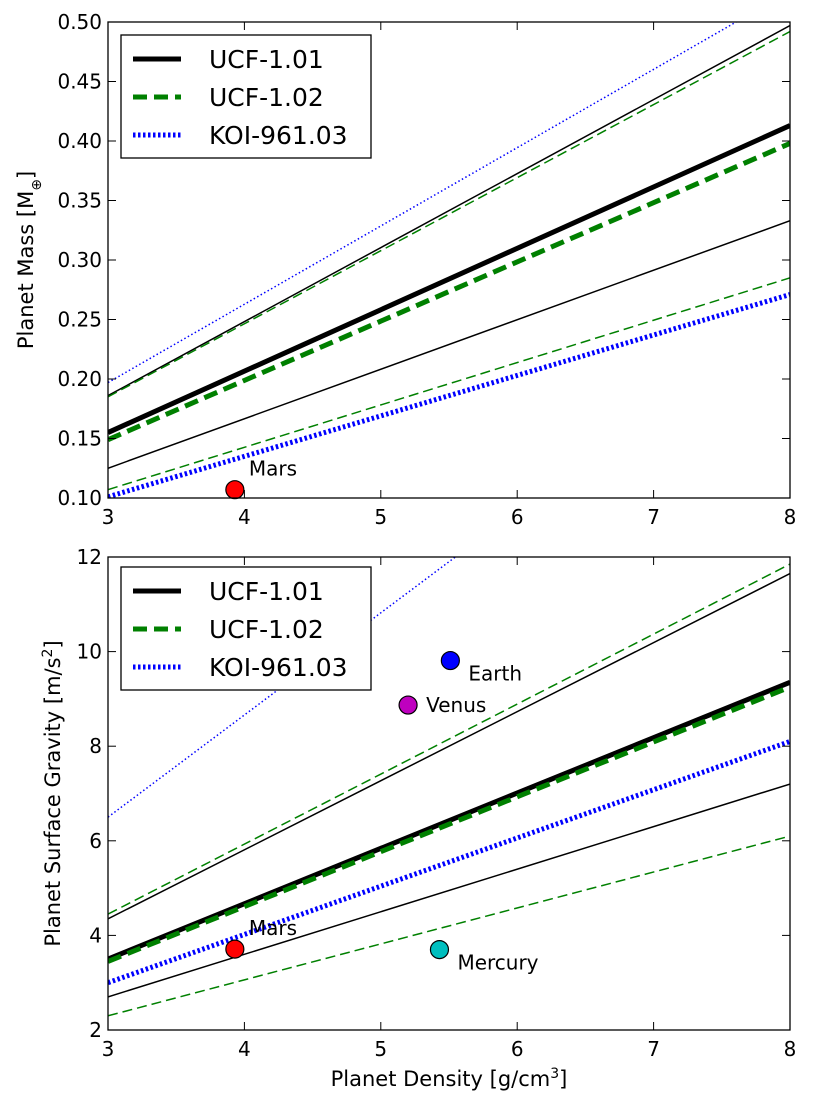  What do you see at coordinates (95, 746) in the screenshot?
I see `y-tick-label: 8` at bounding box center [95, 746].